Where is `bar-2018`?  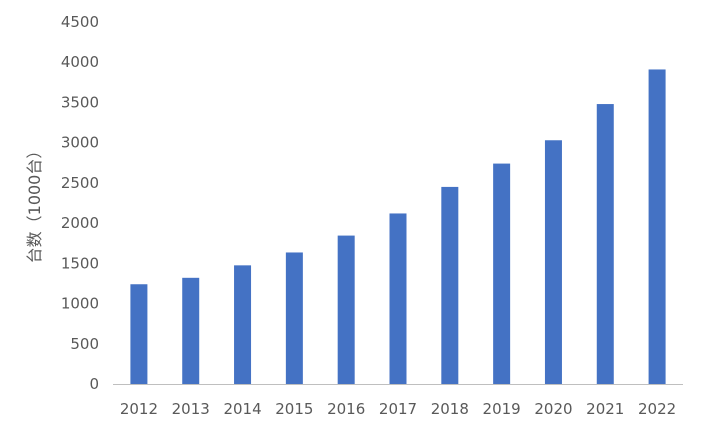 bar-2018 is located at coordinates (450, 285).